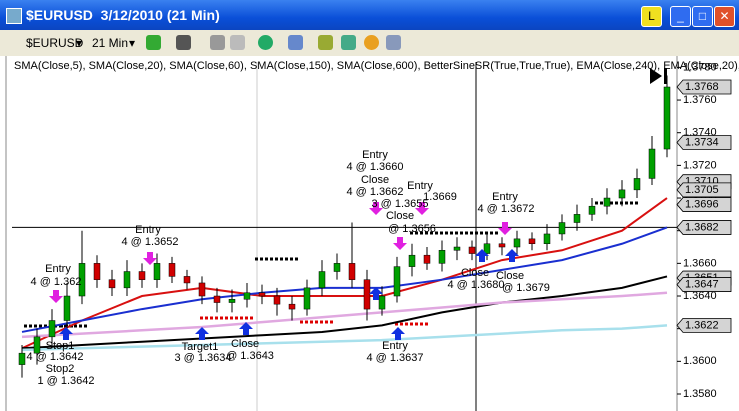 The height and width of the screenshot is (411, 739). I want to click on trade-annotation: 4 @ 1.3680, so click(475, 285).